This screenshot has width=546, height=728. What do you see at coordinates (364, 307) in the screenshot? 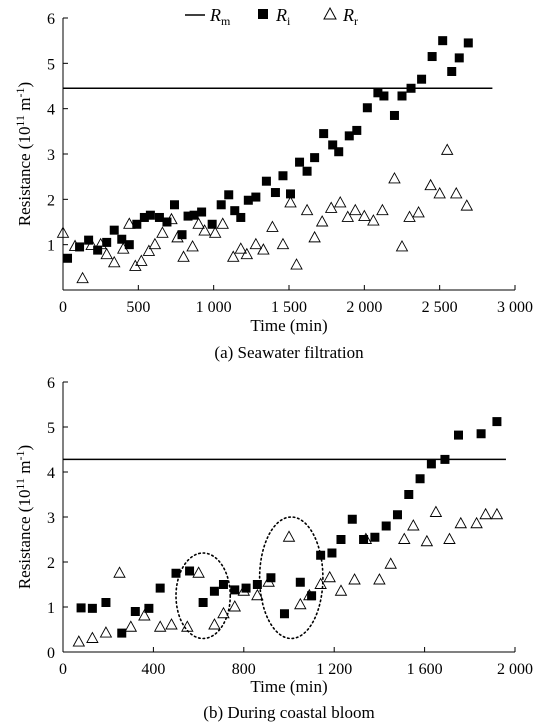
I see `x-tick-label: 2 000` at bounding box center [364, 307].